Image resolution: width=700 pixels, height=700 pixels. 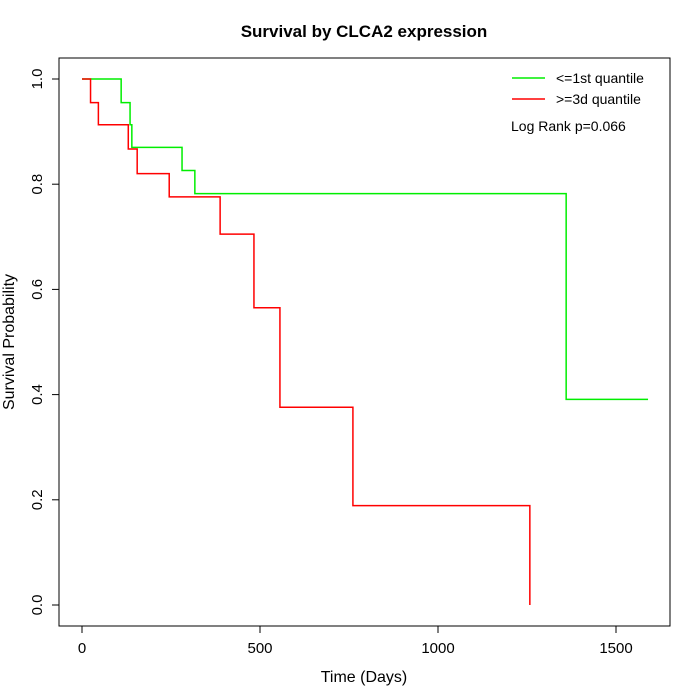 What do you see at coordinates (37, 499) in the screenshot?
I see `y-tick-label: 0.2` at bounding box center [37, 499].